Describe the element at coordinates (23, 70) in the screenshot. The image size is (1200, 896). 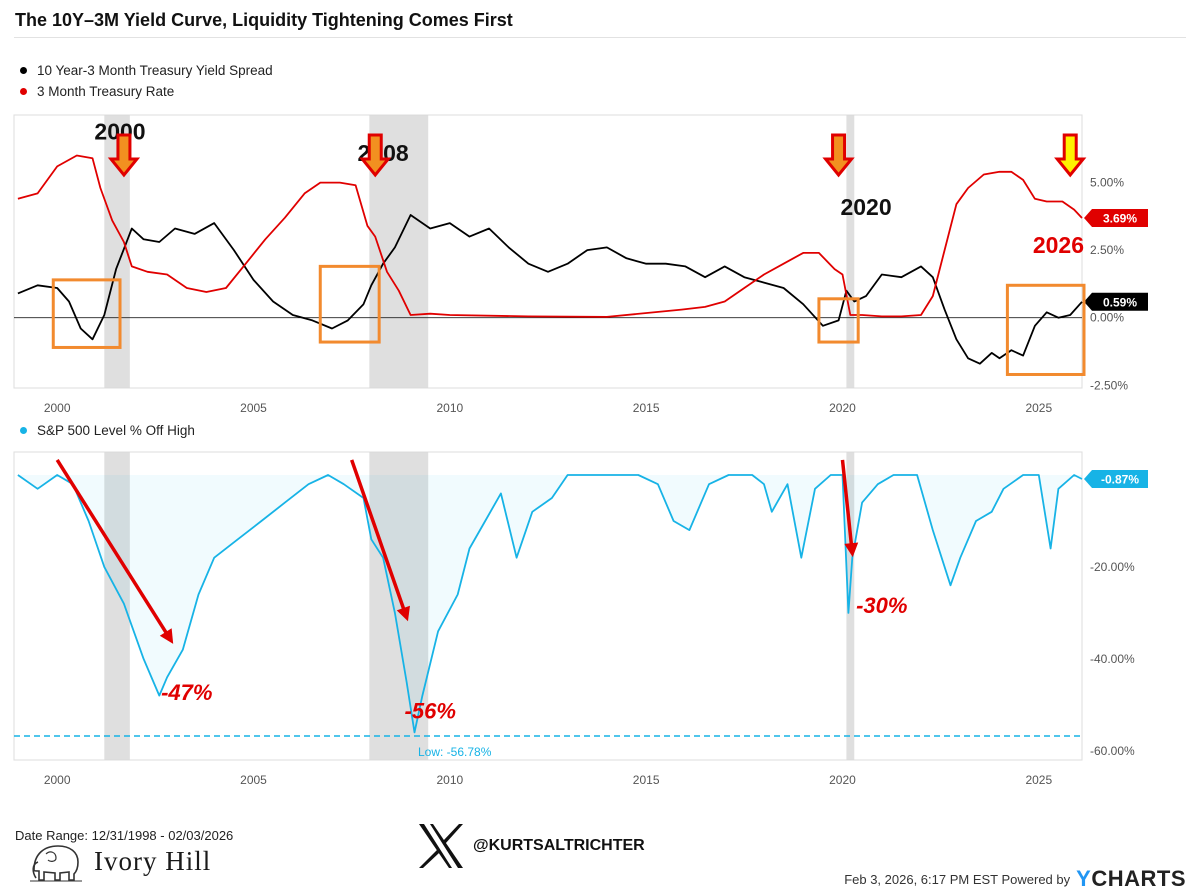
I see `legend-dot-spread` at that location.